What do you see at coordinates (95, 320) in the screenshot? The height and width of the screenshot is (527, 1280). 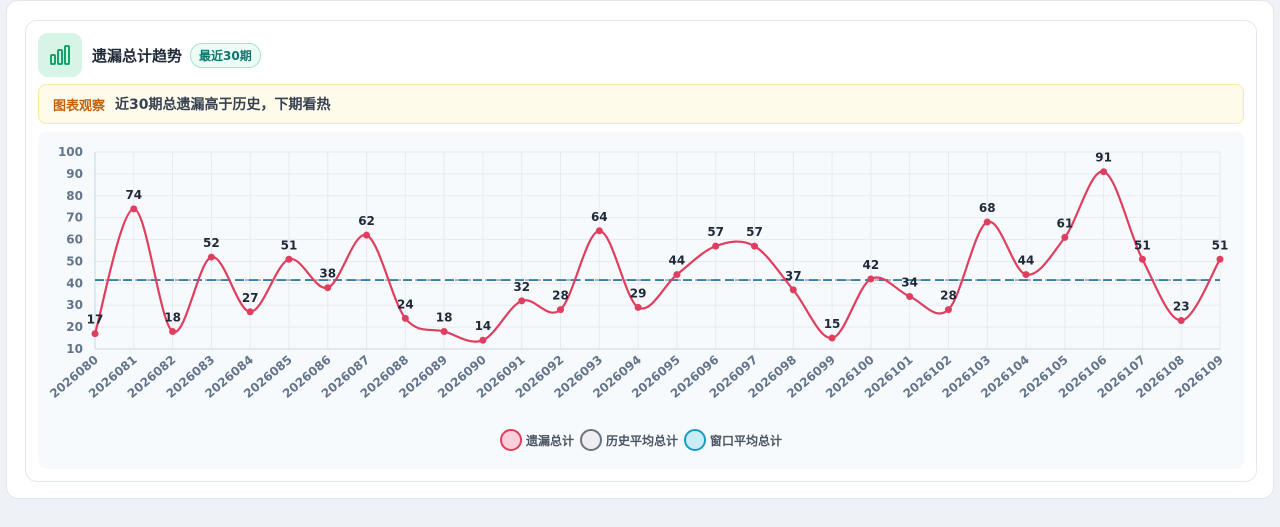 I see `data-label: 17` at bounding box center [95, 320].